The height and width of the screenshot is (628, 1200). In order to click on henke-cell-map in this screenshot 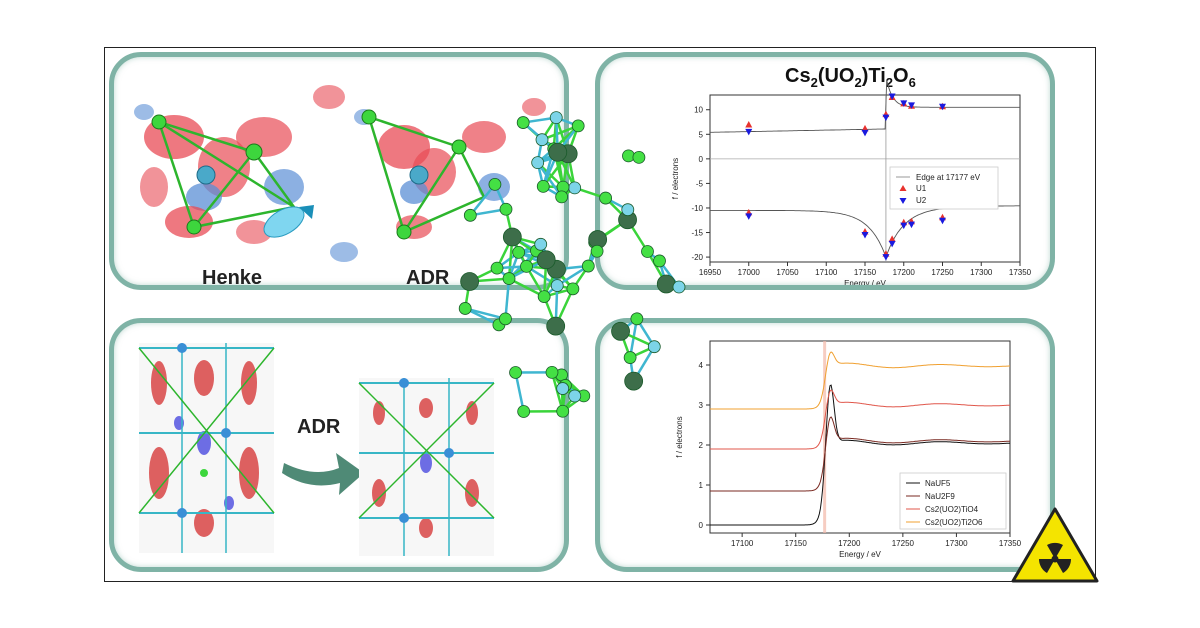, I will do `click(206, 448)`.